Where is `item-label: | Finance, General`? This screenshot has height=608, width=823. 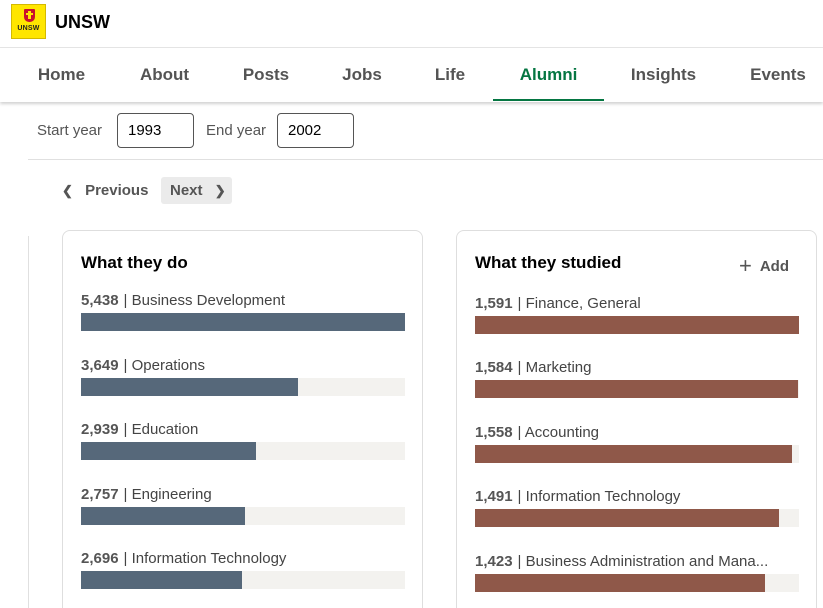
item-label: | Finance, General is located at coordinates (579, 303).